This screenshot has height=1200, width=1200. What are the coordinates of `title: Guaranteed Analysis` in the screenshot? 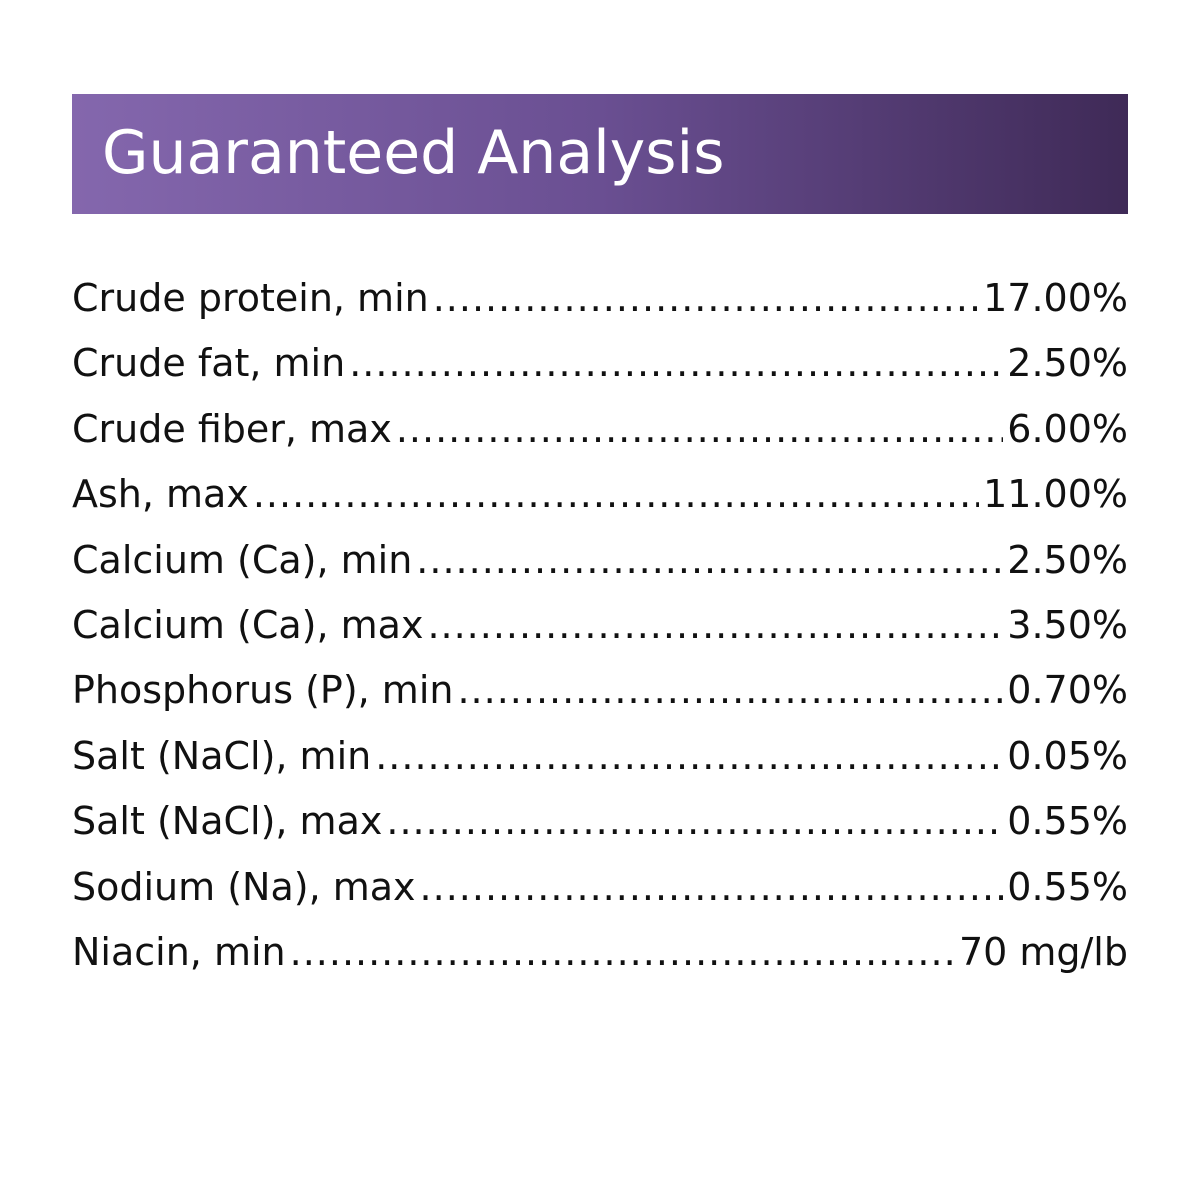 It's located at (413, 153).